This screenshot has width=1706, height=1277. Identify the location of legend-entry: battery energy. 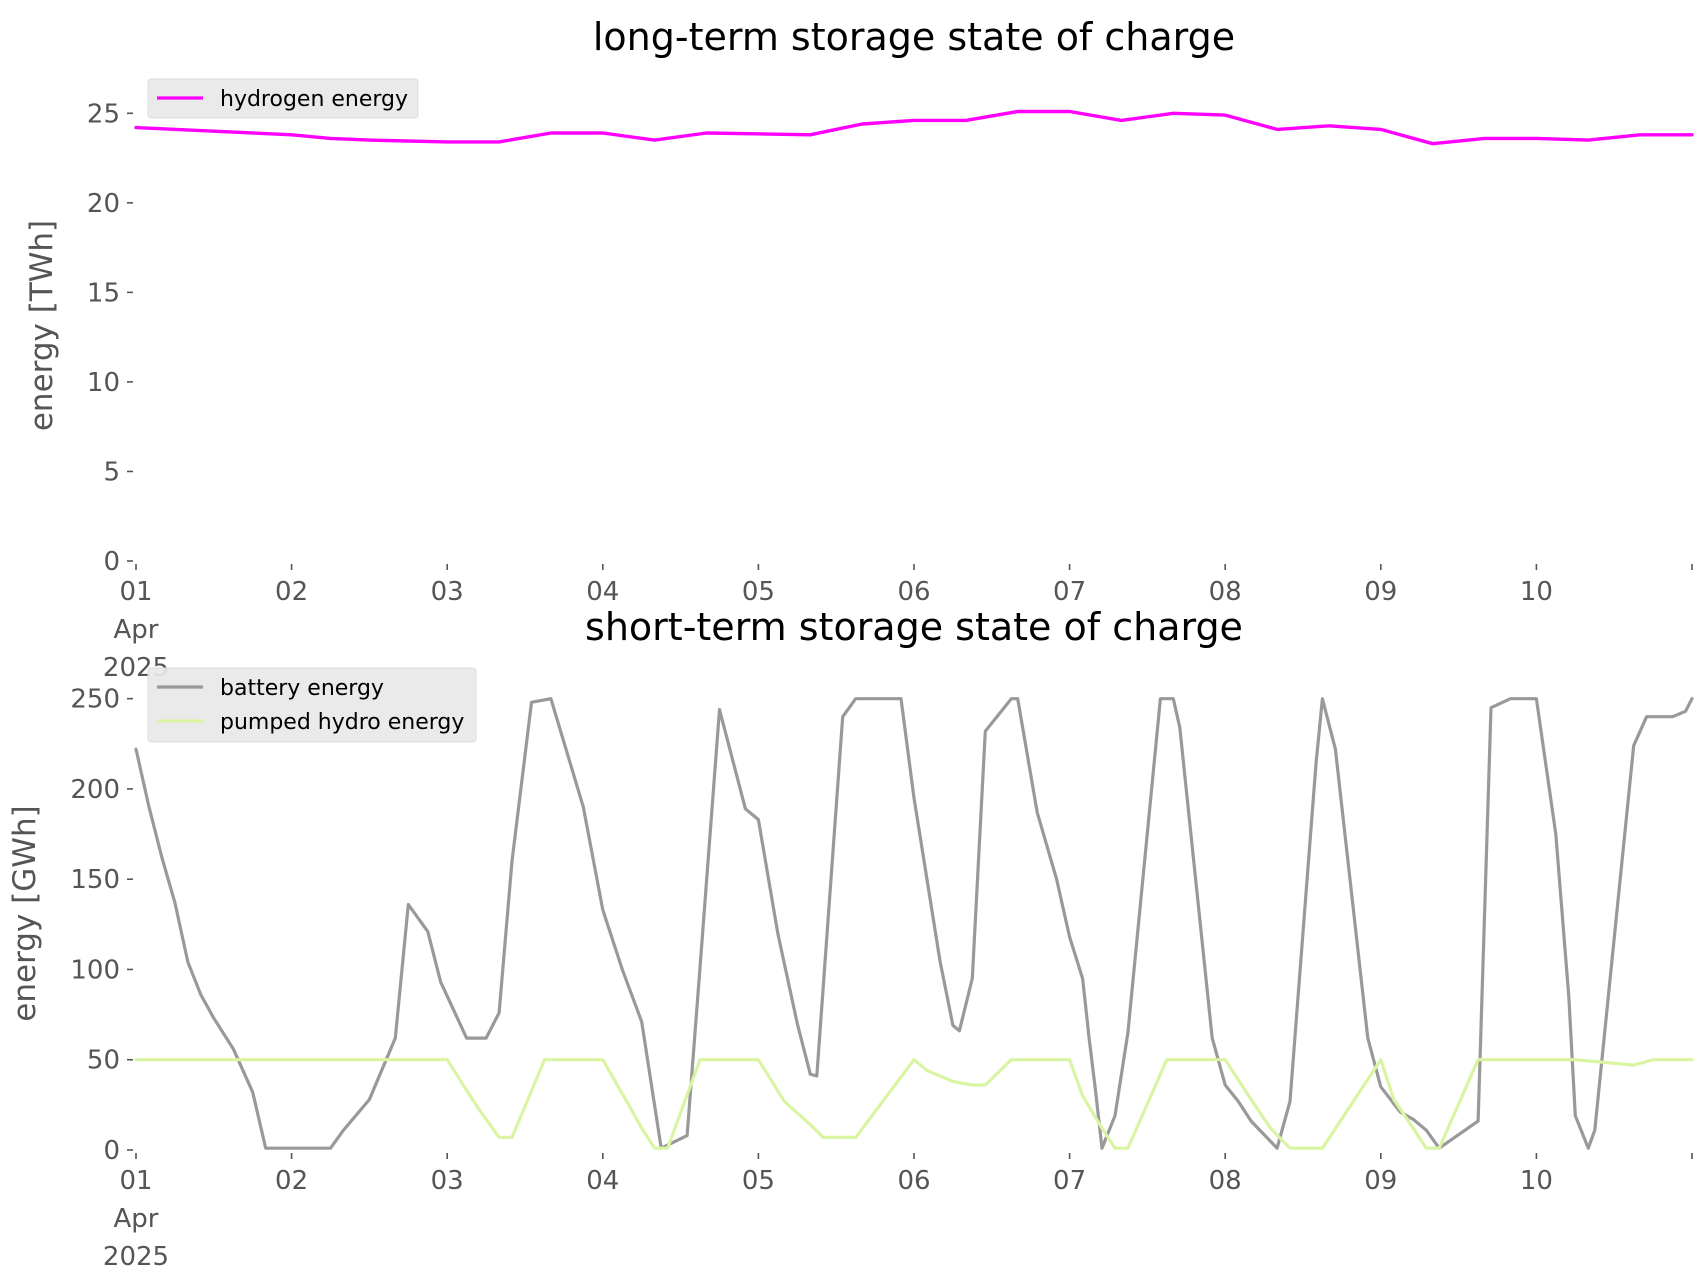
(302, 688).